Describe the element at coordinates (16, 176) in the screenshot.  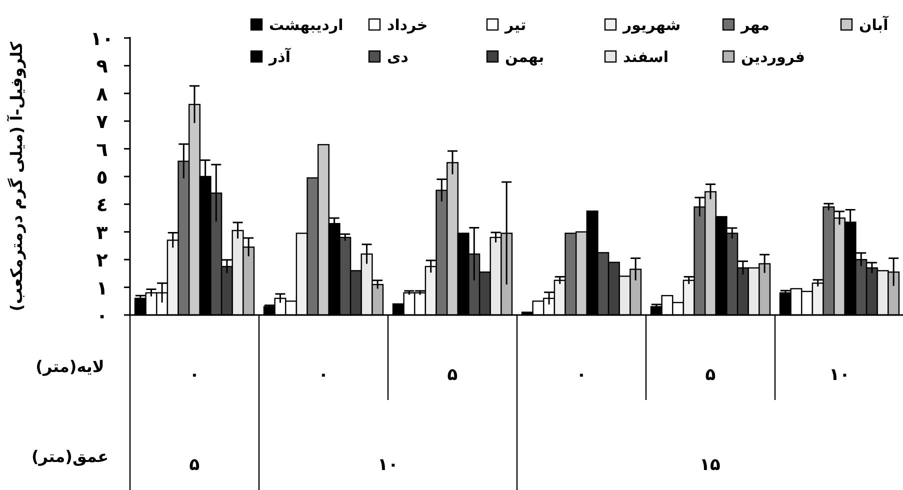
I see `y-axis-title: کلروفیل-آ (میلی گرم درمترمکعب)` at that location.